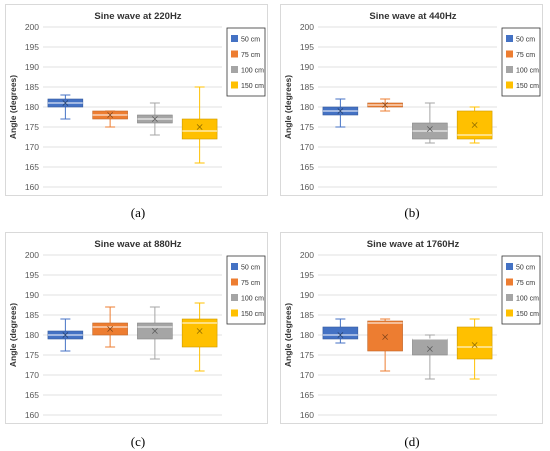 The height and width of the screenshot is (451, 550). Describe the element at coordinates (412, 16) in the screenshot. I see `chart-title: Sine wave at 440Hz` at that location.